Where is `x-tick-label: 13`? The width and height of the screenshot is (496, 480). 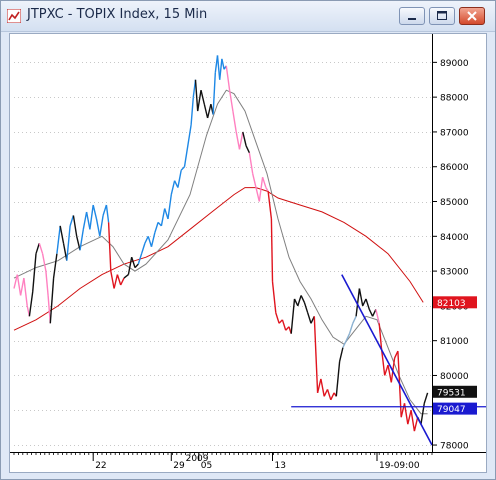 x-tick-label: 13 is located at coordinates (280, 466).